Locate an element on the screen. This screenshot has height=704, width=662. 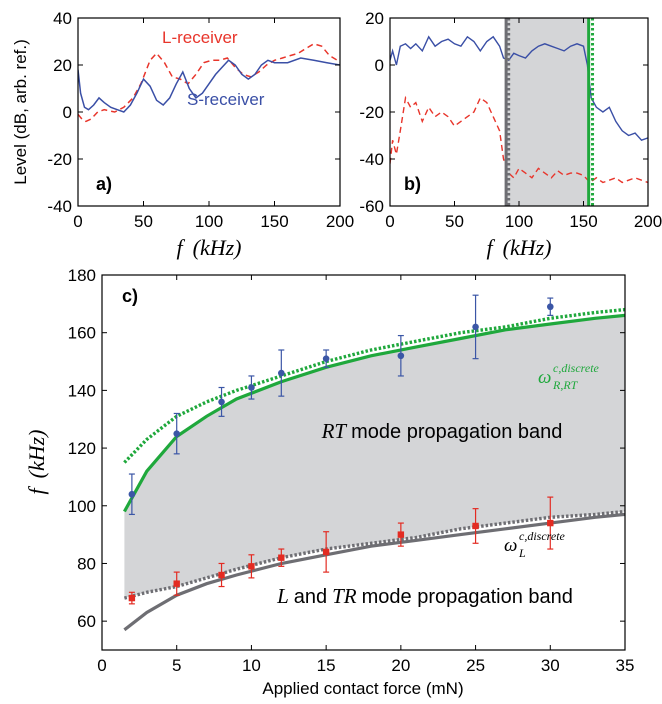
panel-b-series-s-receiver is located at coordinates (519, 88).